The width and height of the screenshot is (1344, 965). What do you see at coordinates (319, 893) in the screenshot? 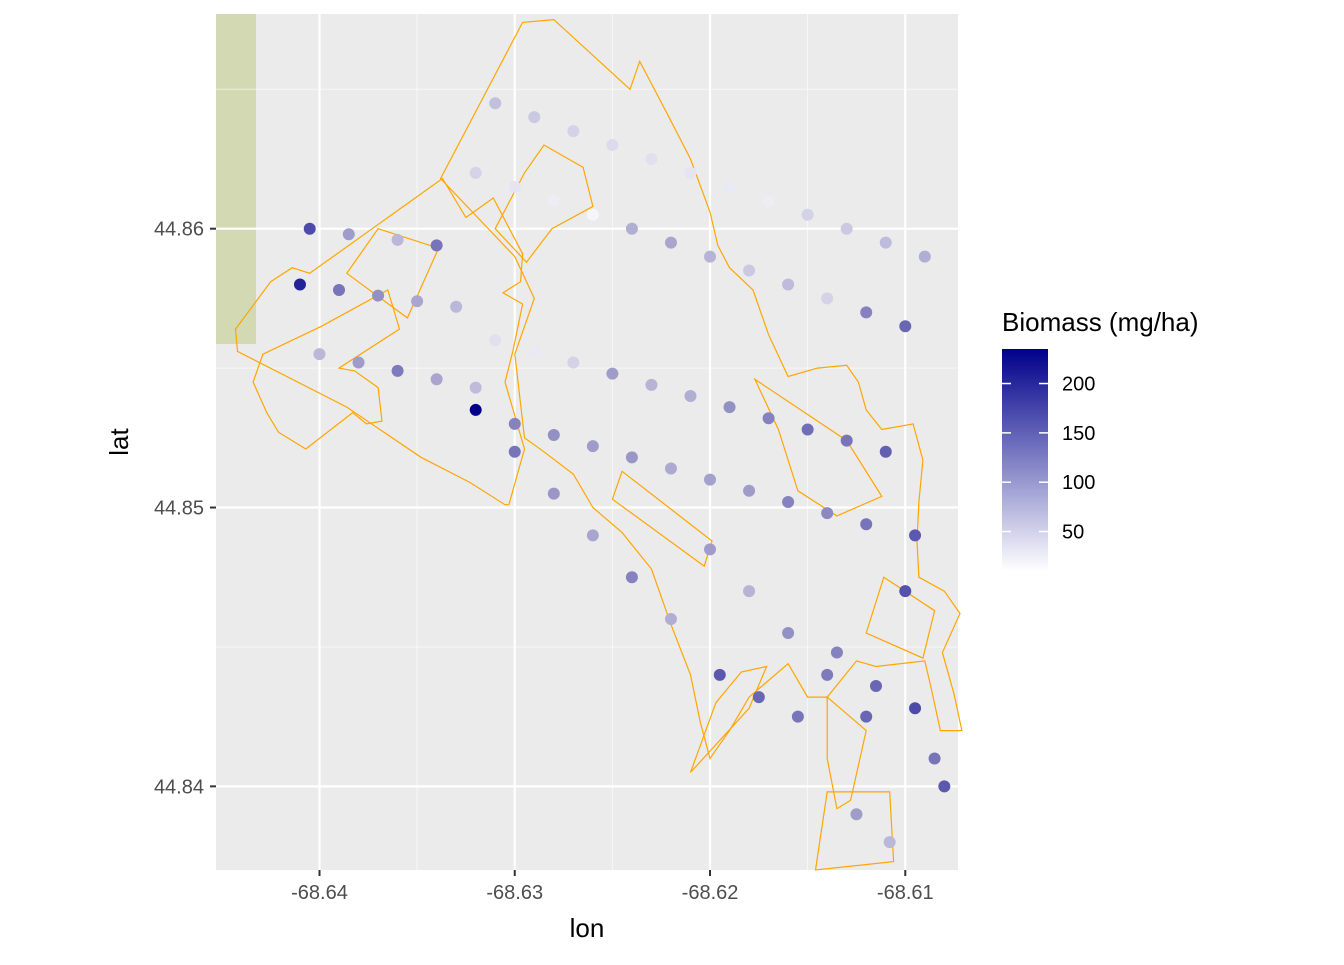
I see `x-tick-label: -68.64` at bounding box center [319, 893].